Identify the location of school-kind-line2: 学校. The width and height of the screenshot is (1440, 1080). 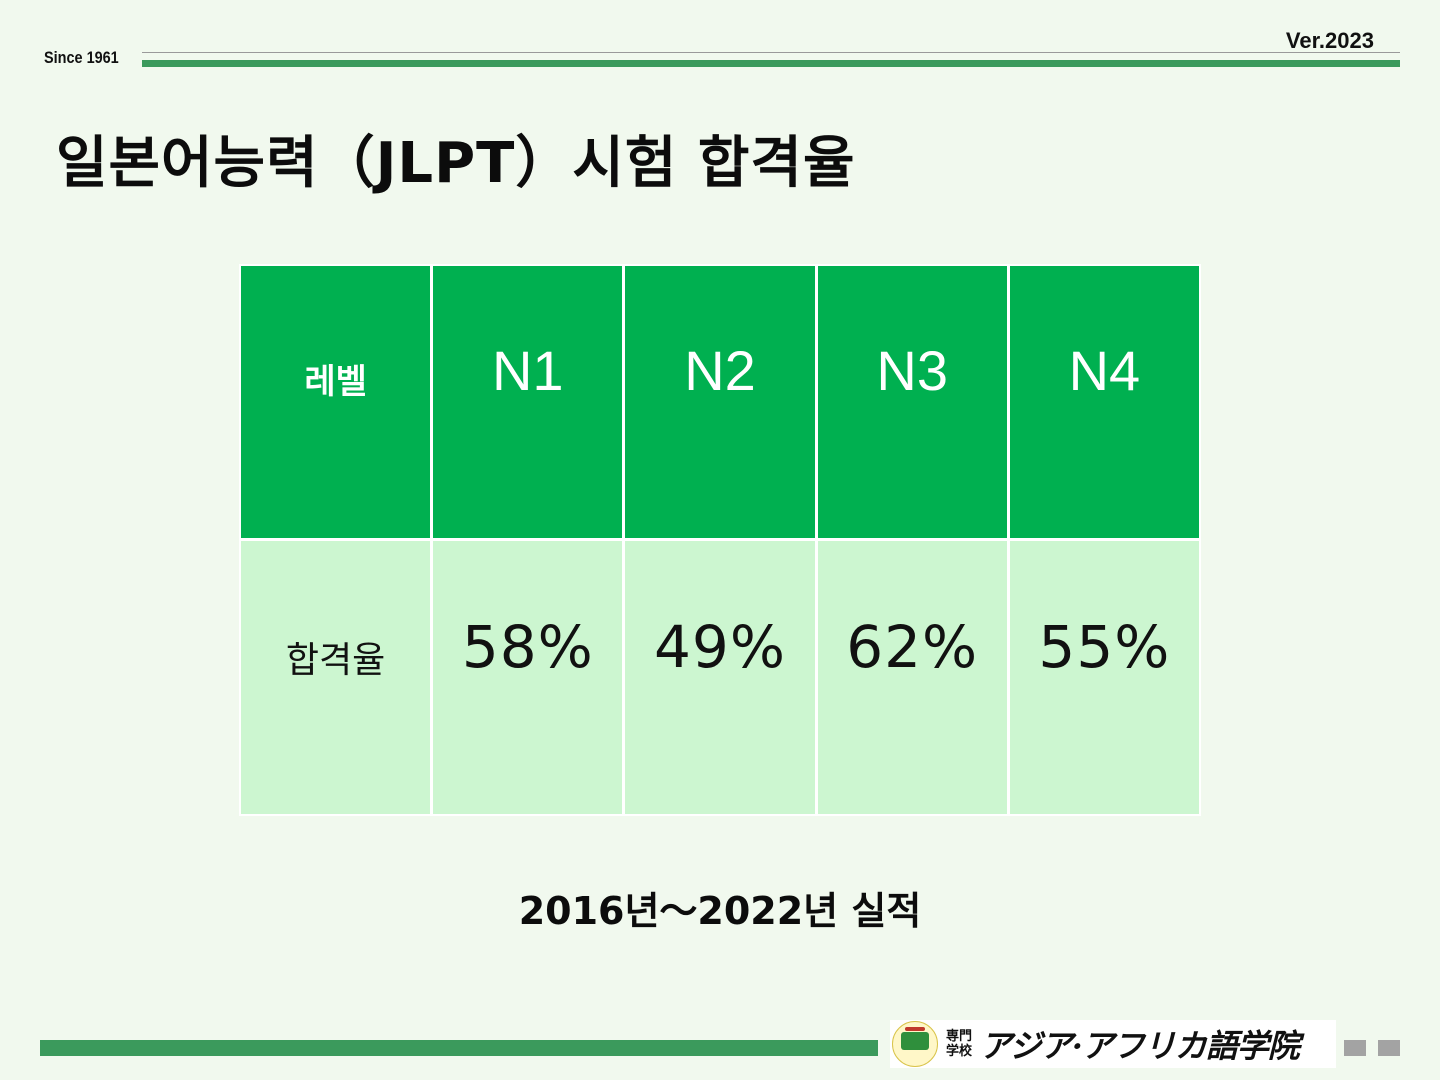
(959, 1051).